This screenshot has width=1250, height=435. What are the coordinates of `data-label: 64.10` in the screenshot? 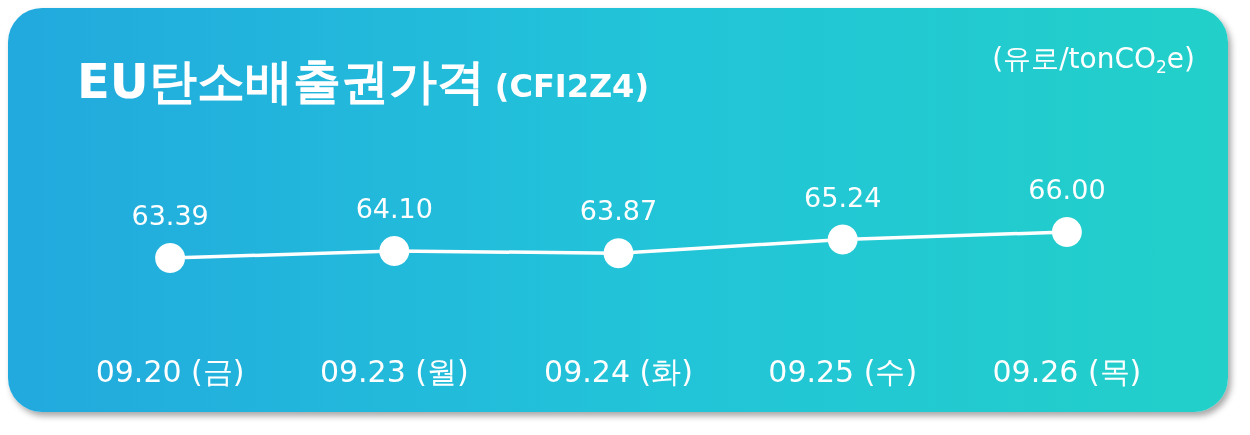 It's located at (394, 208).